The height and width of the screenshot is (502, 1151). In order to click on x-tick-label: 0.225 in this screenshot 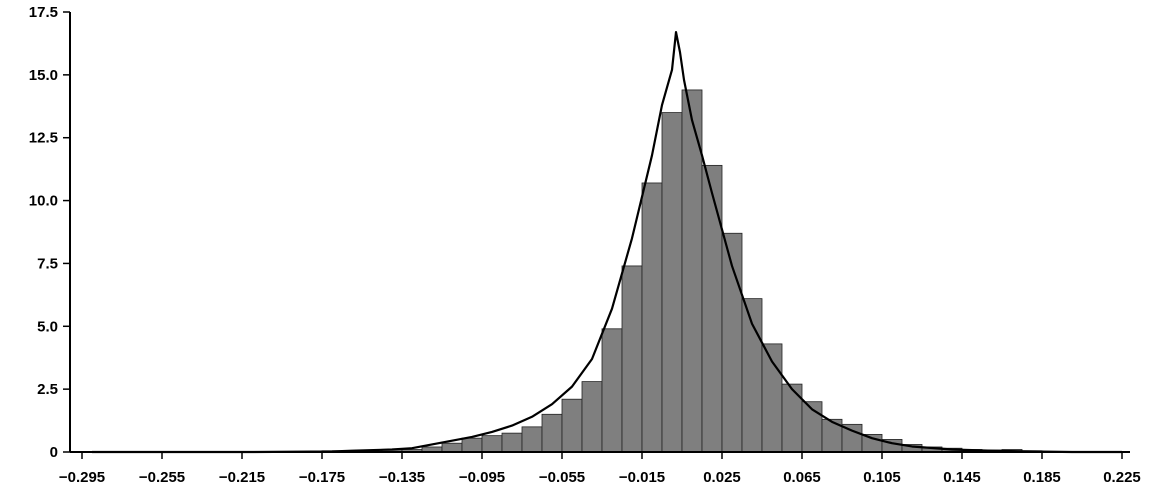, I will do `click(1122, 477)`.